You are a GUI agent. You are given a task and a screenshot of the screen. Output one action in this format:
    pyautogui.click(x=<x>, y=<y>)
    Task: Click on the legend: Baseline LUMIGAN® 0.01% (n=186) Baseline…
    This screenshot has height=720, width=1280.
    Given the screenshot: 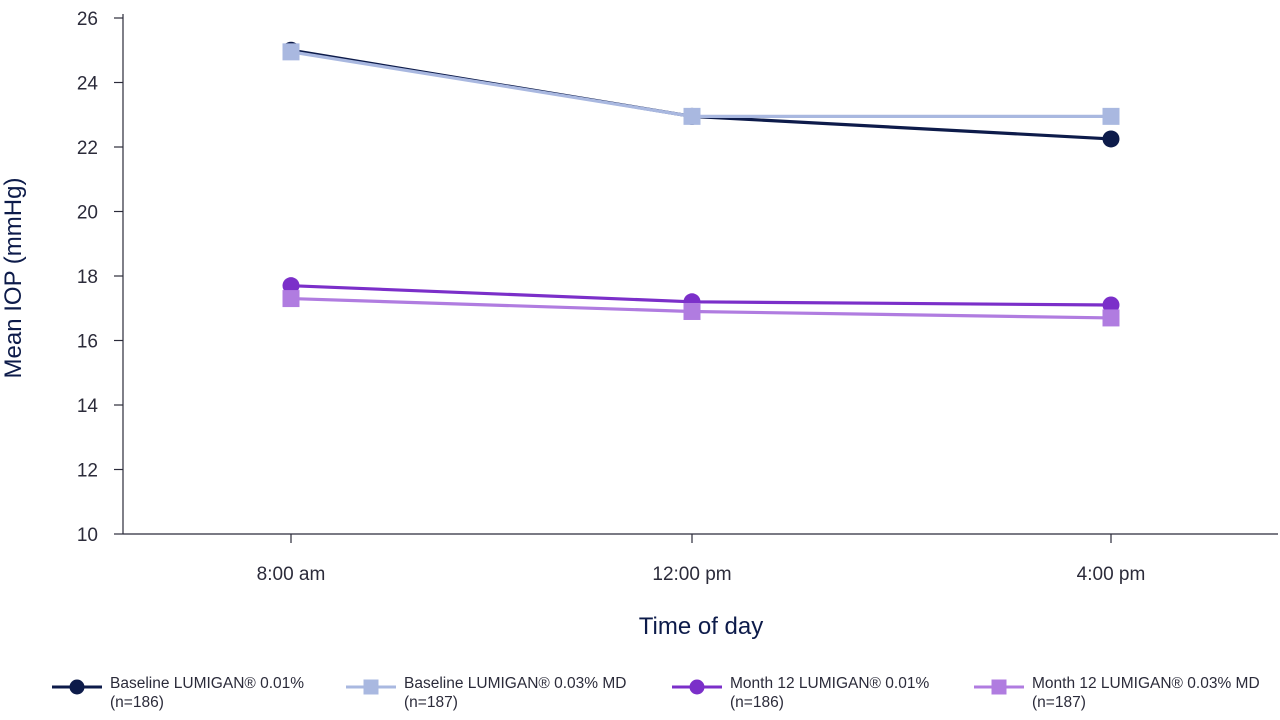 What is the action you would take?
    pyautogui.click(x=640, y=697)
    